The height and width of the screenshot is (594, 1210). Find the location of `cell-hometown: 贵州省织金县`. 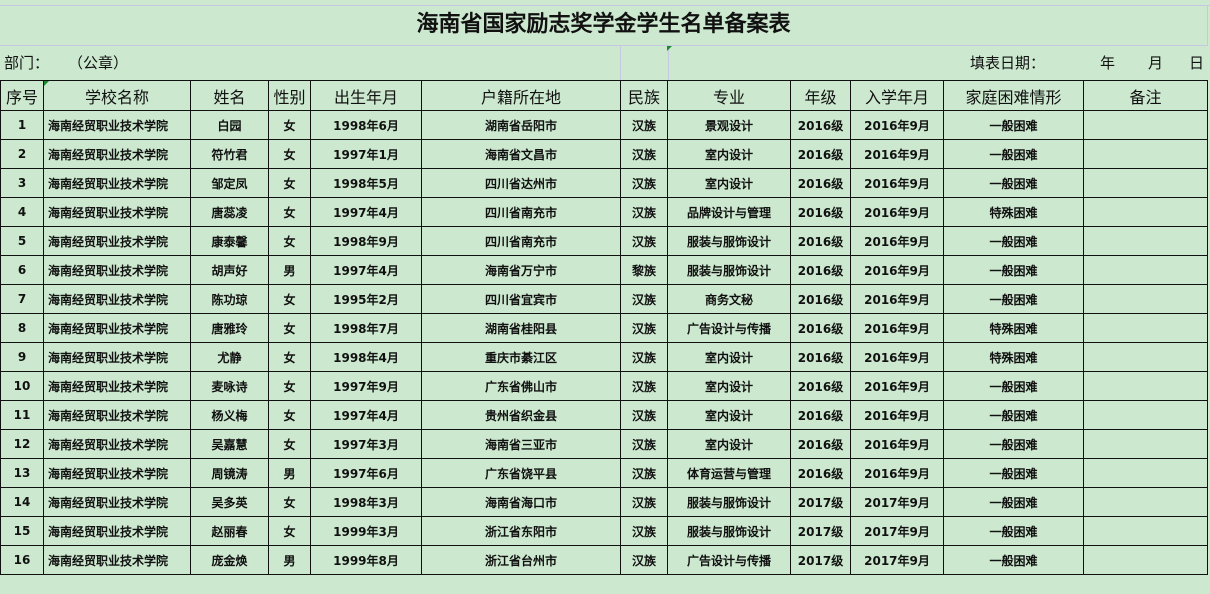

cell-hometown: 贵州省织金县 is located at coordinates (521, 415).